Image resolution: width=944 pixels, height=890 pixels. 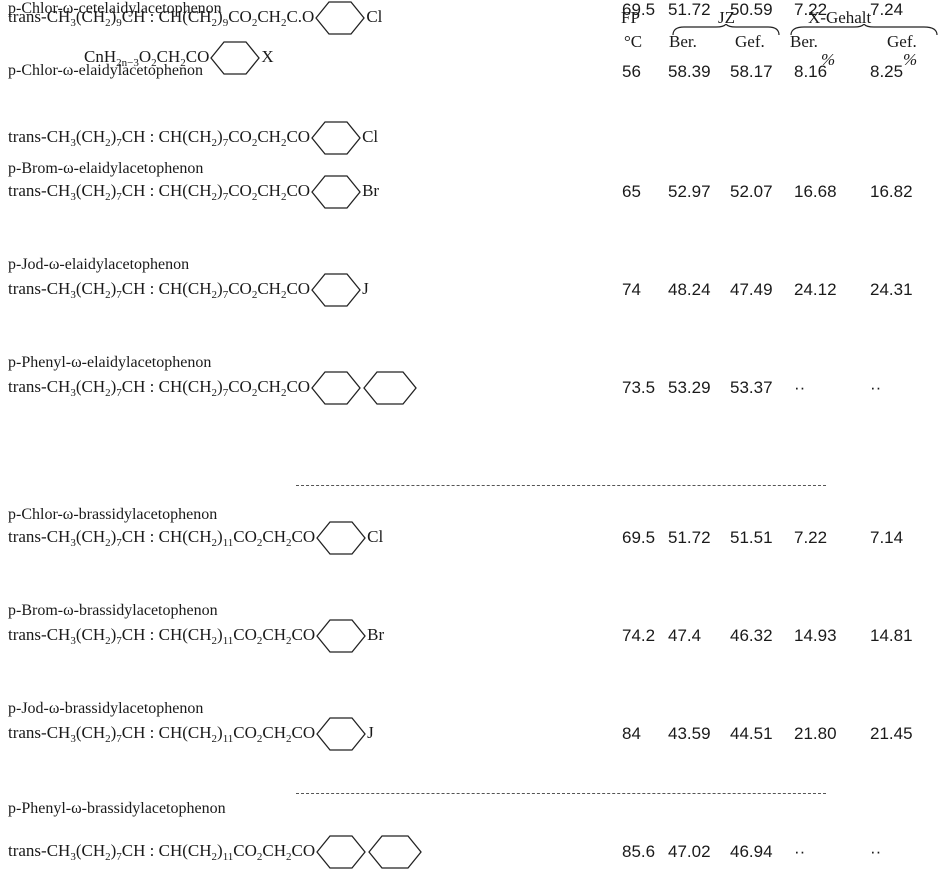 What do you see at coordinates (365, 288) in the screenshot?
I see `formula-substituent: J` at bounding box center [365, 288].